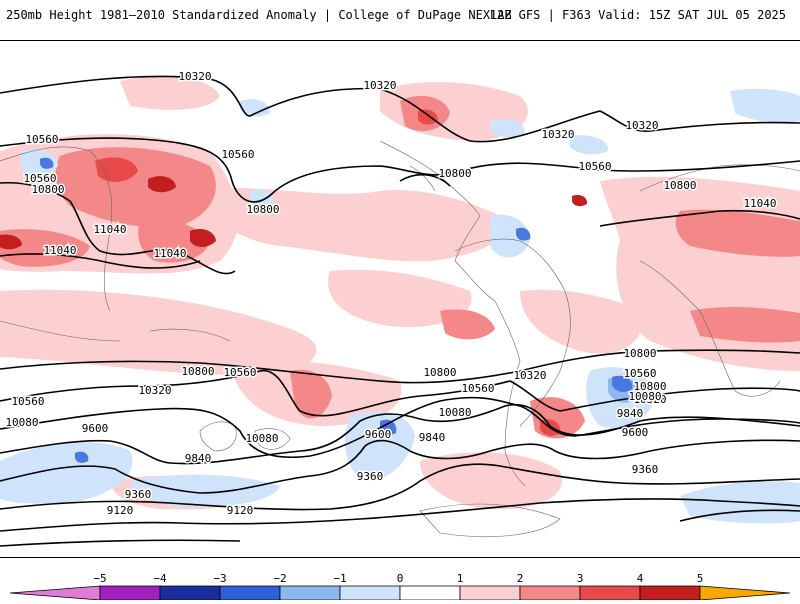 The width and height of the screenshot is (800, 604). What do you see at coordinates (279, 578) in the screenshot?
I see `colorbar-tick-label: −2` at bounding box center [279, 578].